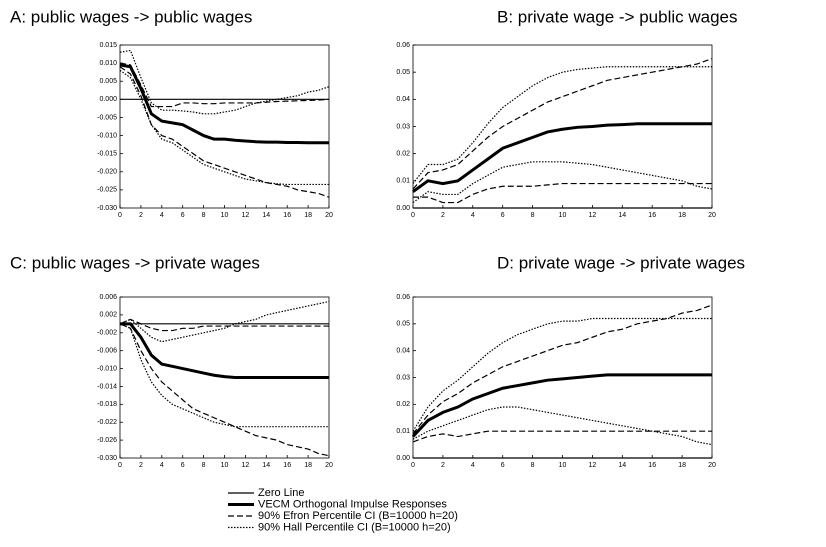 The width and height of the screenshot is (826, 547). Describe the element at coordinates (107, 154) in the screenshot. I see `y-tick-label: -0.015` at that location.